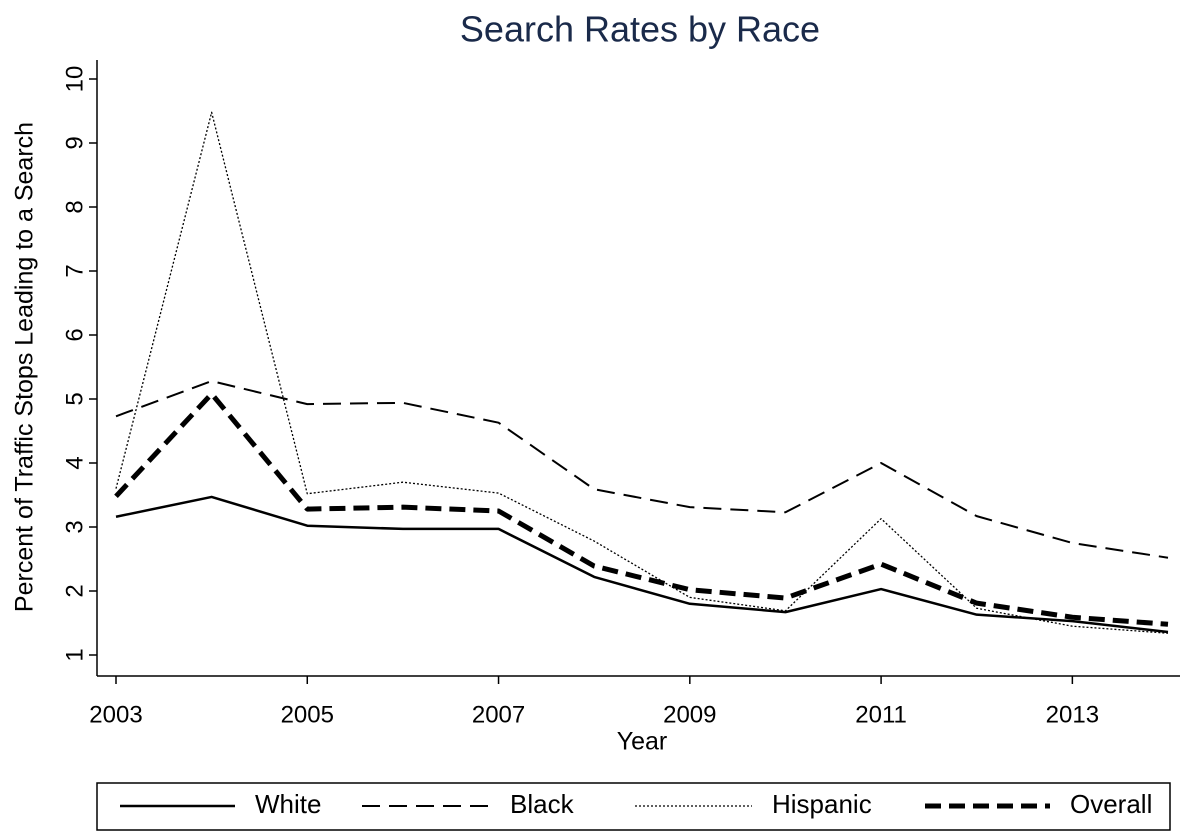 The width and height of the screenshot is (1184, 833). I want to click on x-tick-label: 2011, so click(881, 714).